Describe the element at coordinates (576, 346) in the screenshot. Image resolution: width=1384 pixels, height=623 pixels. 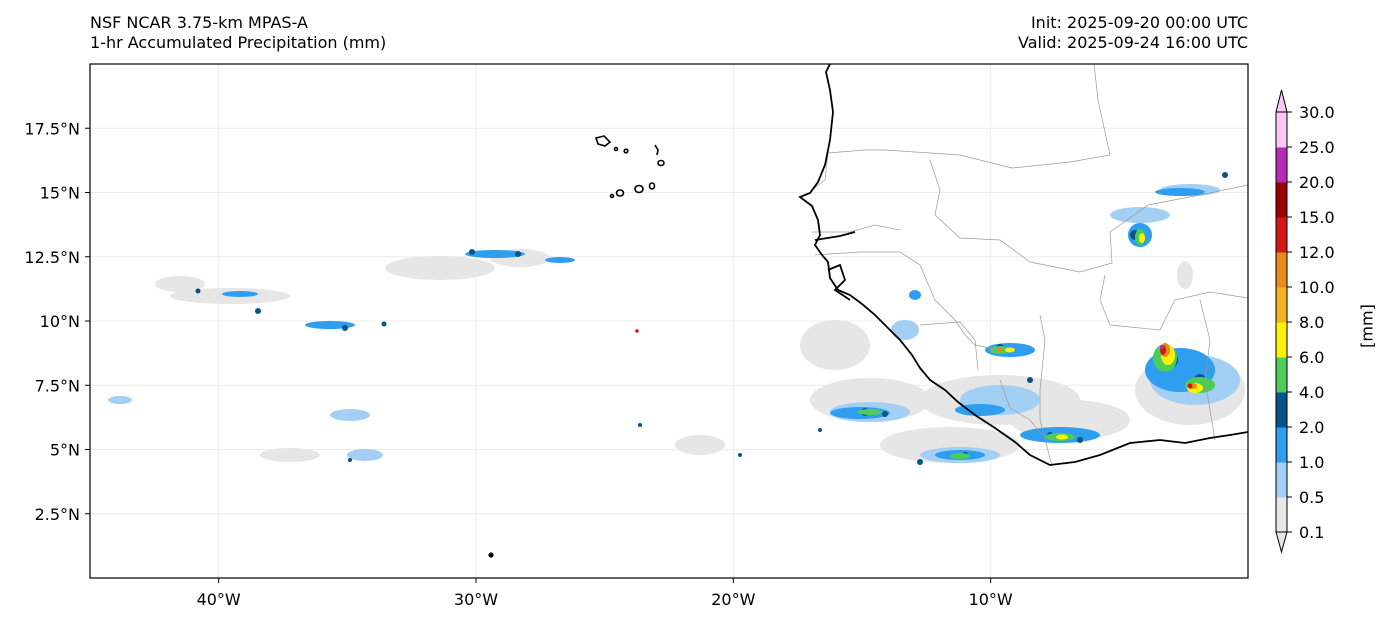
I see `cape-verde-islands` at that location.